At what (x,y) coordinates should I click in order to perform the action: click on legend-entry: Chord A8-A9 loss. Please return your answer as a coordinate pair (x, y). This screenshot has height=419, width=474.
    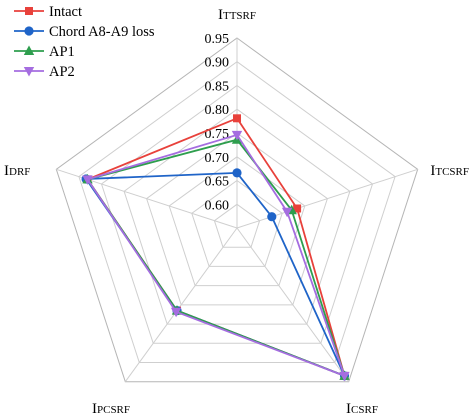
    Looking at the image, I should click on (84, 32).